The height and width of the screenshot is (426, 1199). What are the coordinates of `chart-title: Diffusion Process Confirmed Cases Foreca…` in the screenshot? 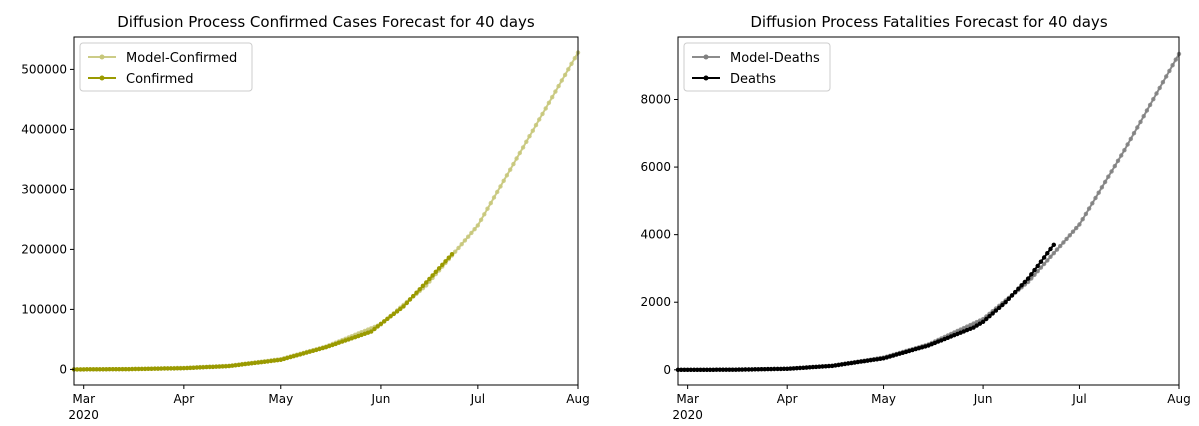 It's located at (326, 22).